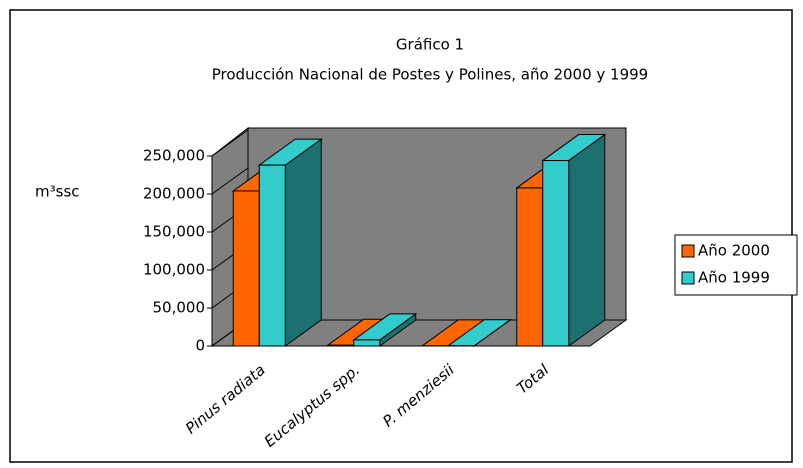 Image resolution: width=803 pixels, height=468 pixels. Describe the element at coordinates (174, 194) in the screenshot. I see `y-tick-label: 200,000` at that location.